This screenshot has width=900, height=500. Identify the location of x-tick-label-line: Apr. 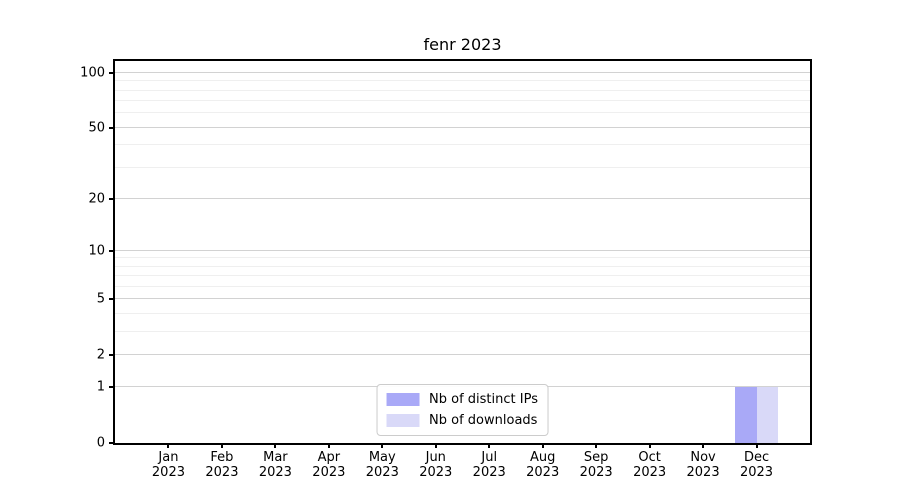
(329, 457).